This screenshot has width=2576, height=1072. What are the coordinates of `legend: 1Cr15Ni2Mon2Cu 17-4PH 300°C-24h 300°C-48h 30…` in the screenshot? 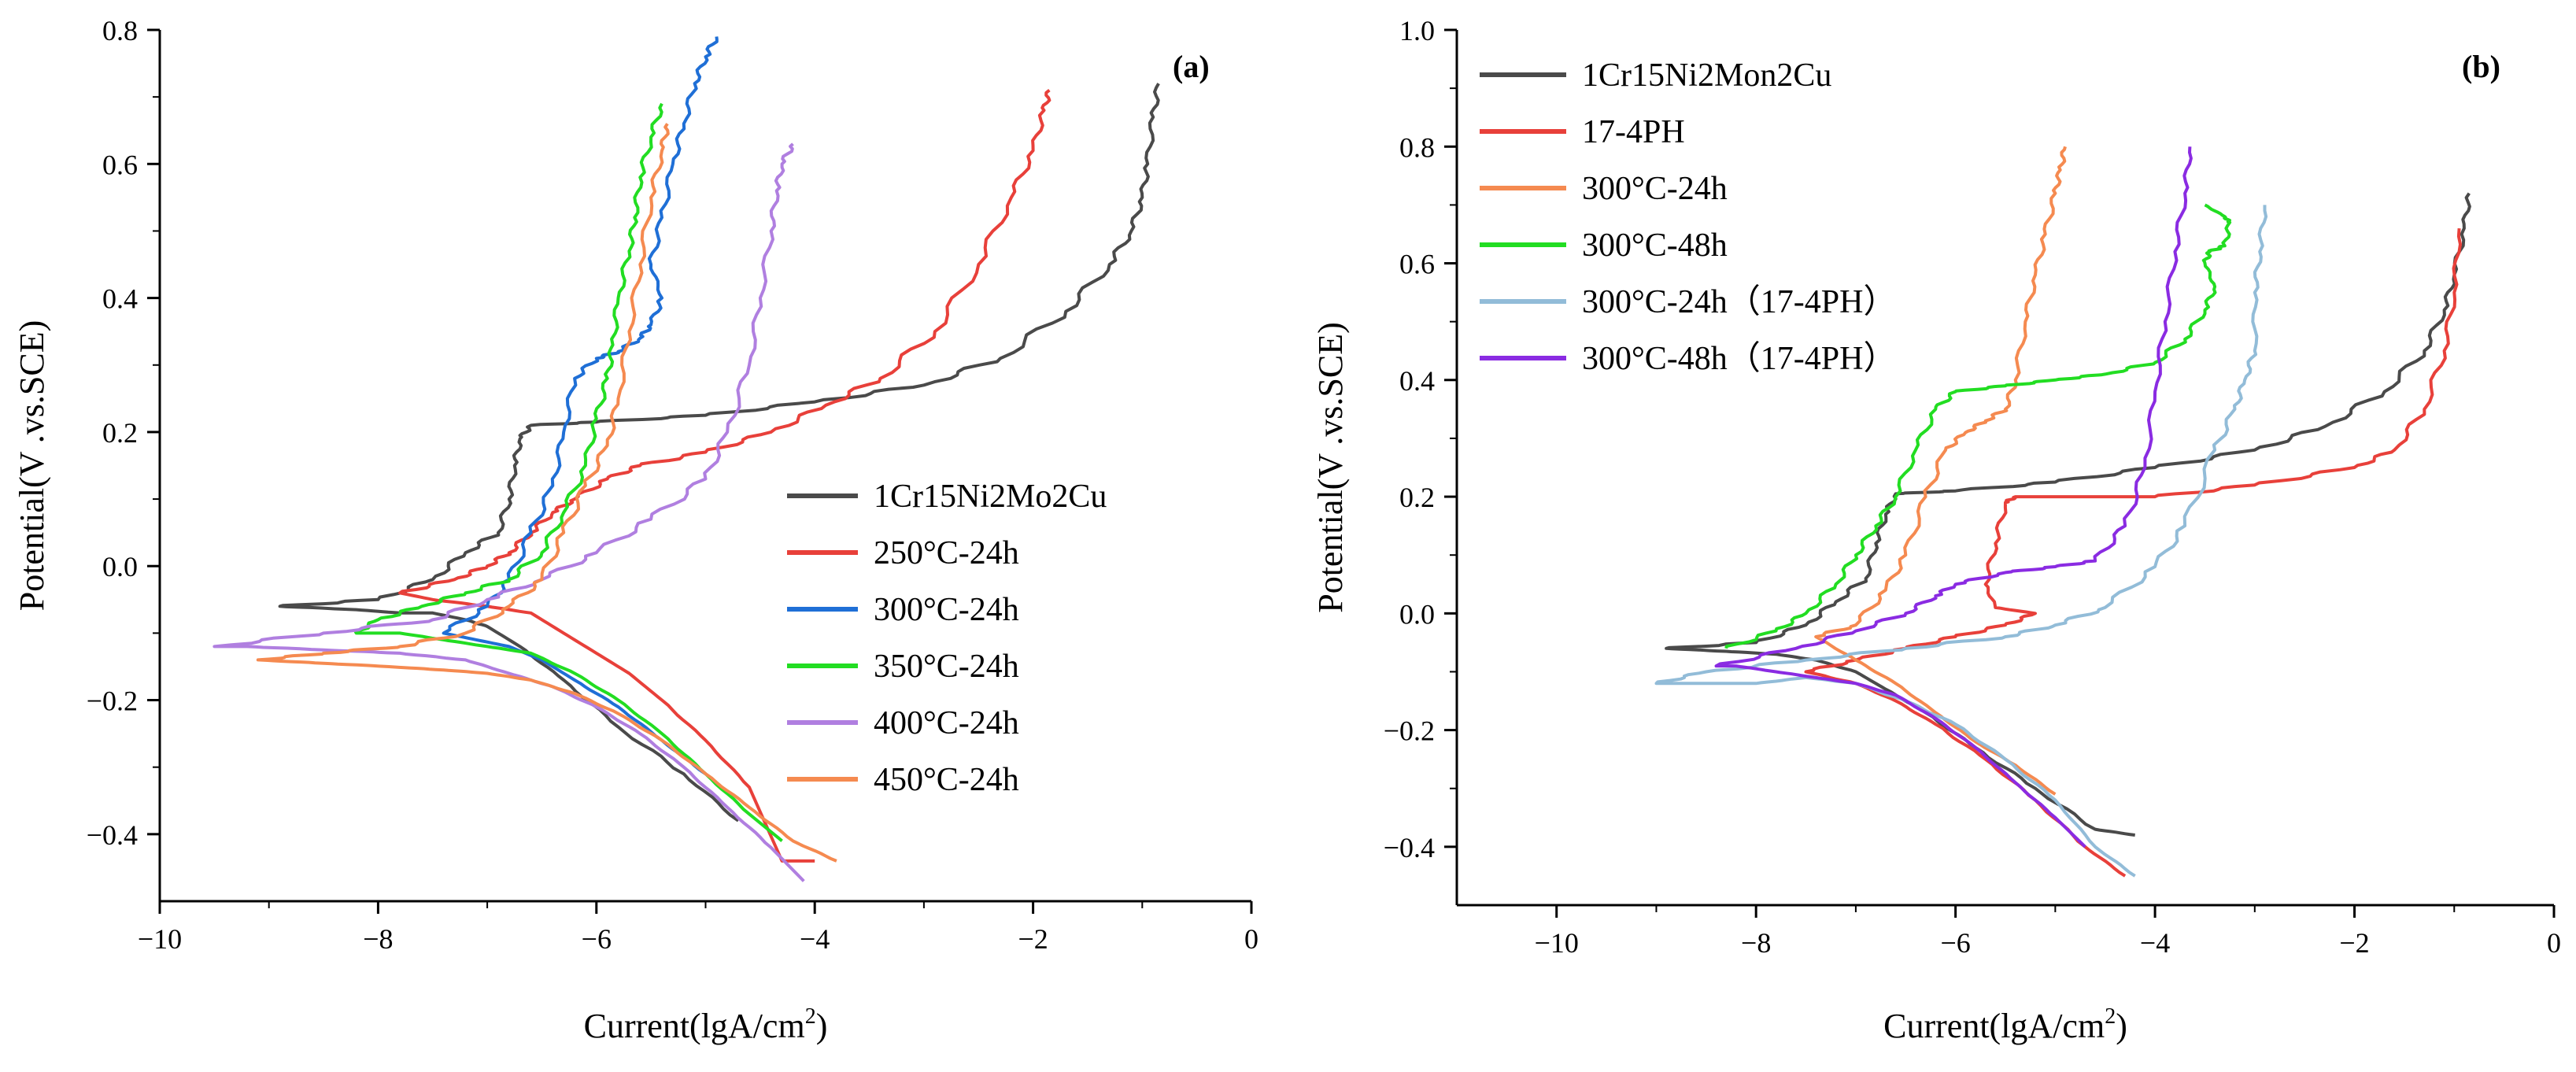 It's located at (1688, 217).